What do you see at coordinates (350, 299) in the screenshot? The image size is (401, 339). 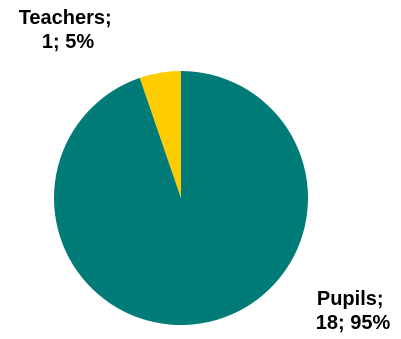 I see `data-label-pupils-line1: Pupils;` at bounding box center [350, 299].